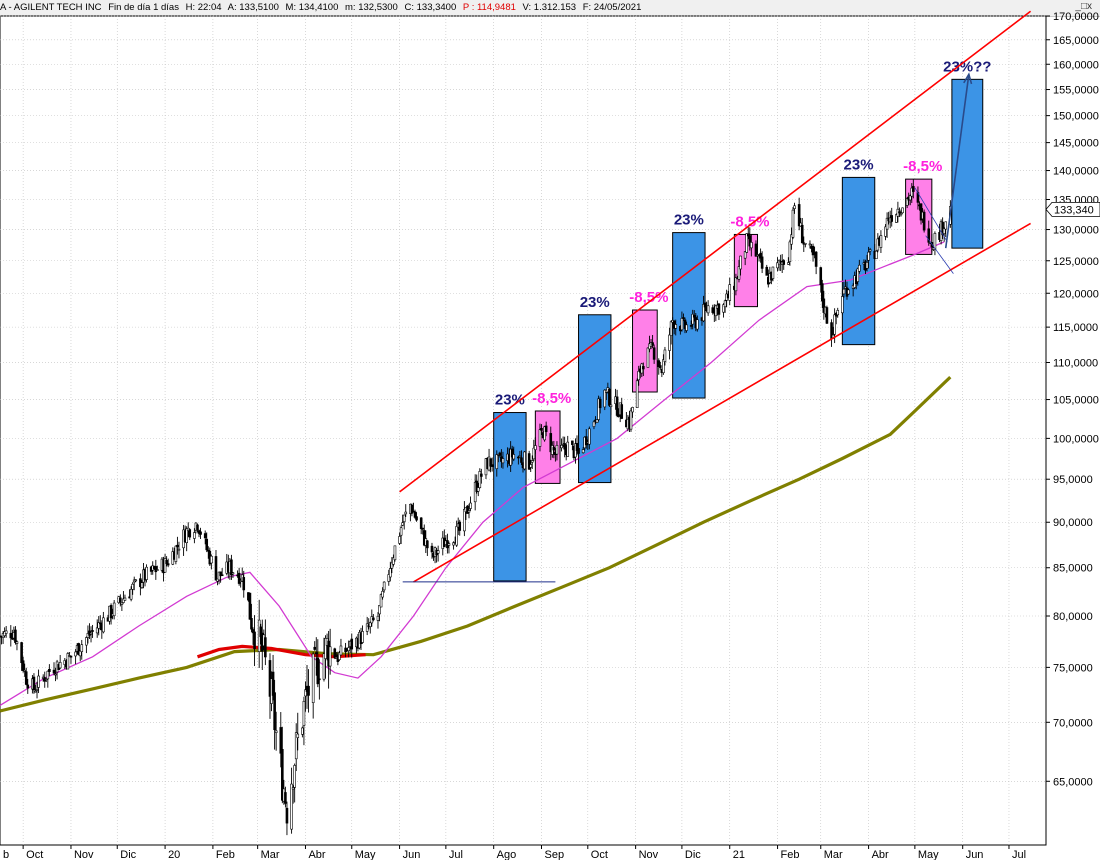 Image resolution: width=1100 pixels, height=860 pixels. I want to click on x-tick-label: Jun, so click(975, 854).